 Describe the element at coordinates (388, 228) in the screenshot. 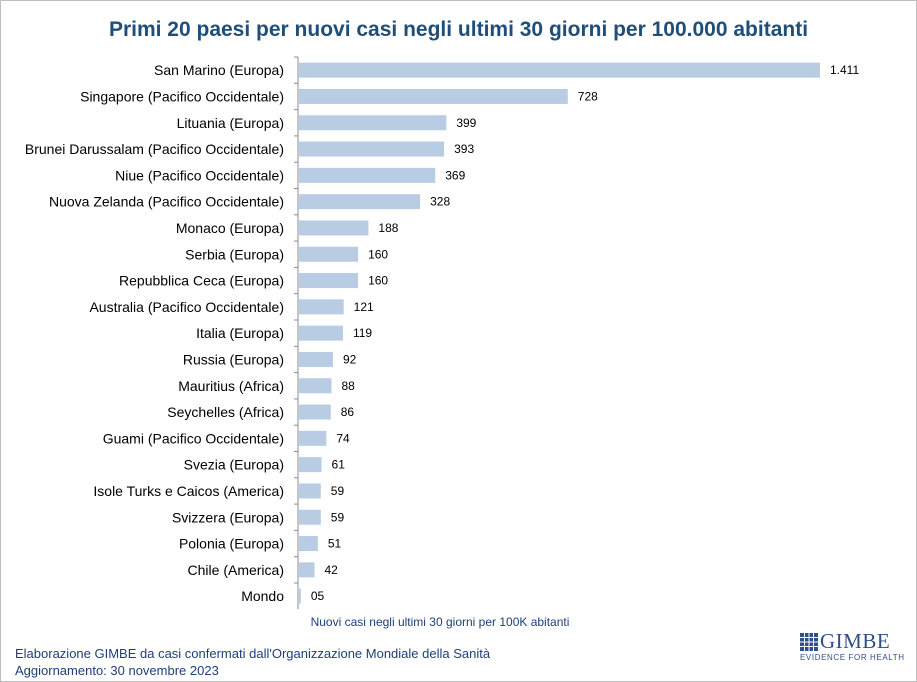

I see `data-label: 188` at that location.